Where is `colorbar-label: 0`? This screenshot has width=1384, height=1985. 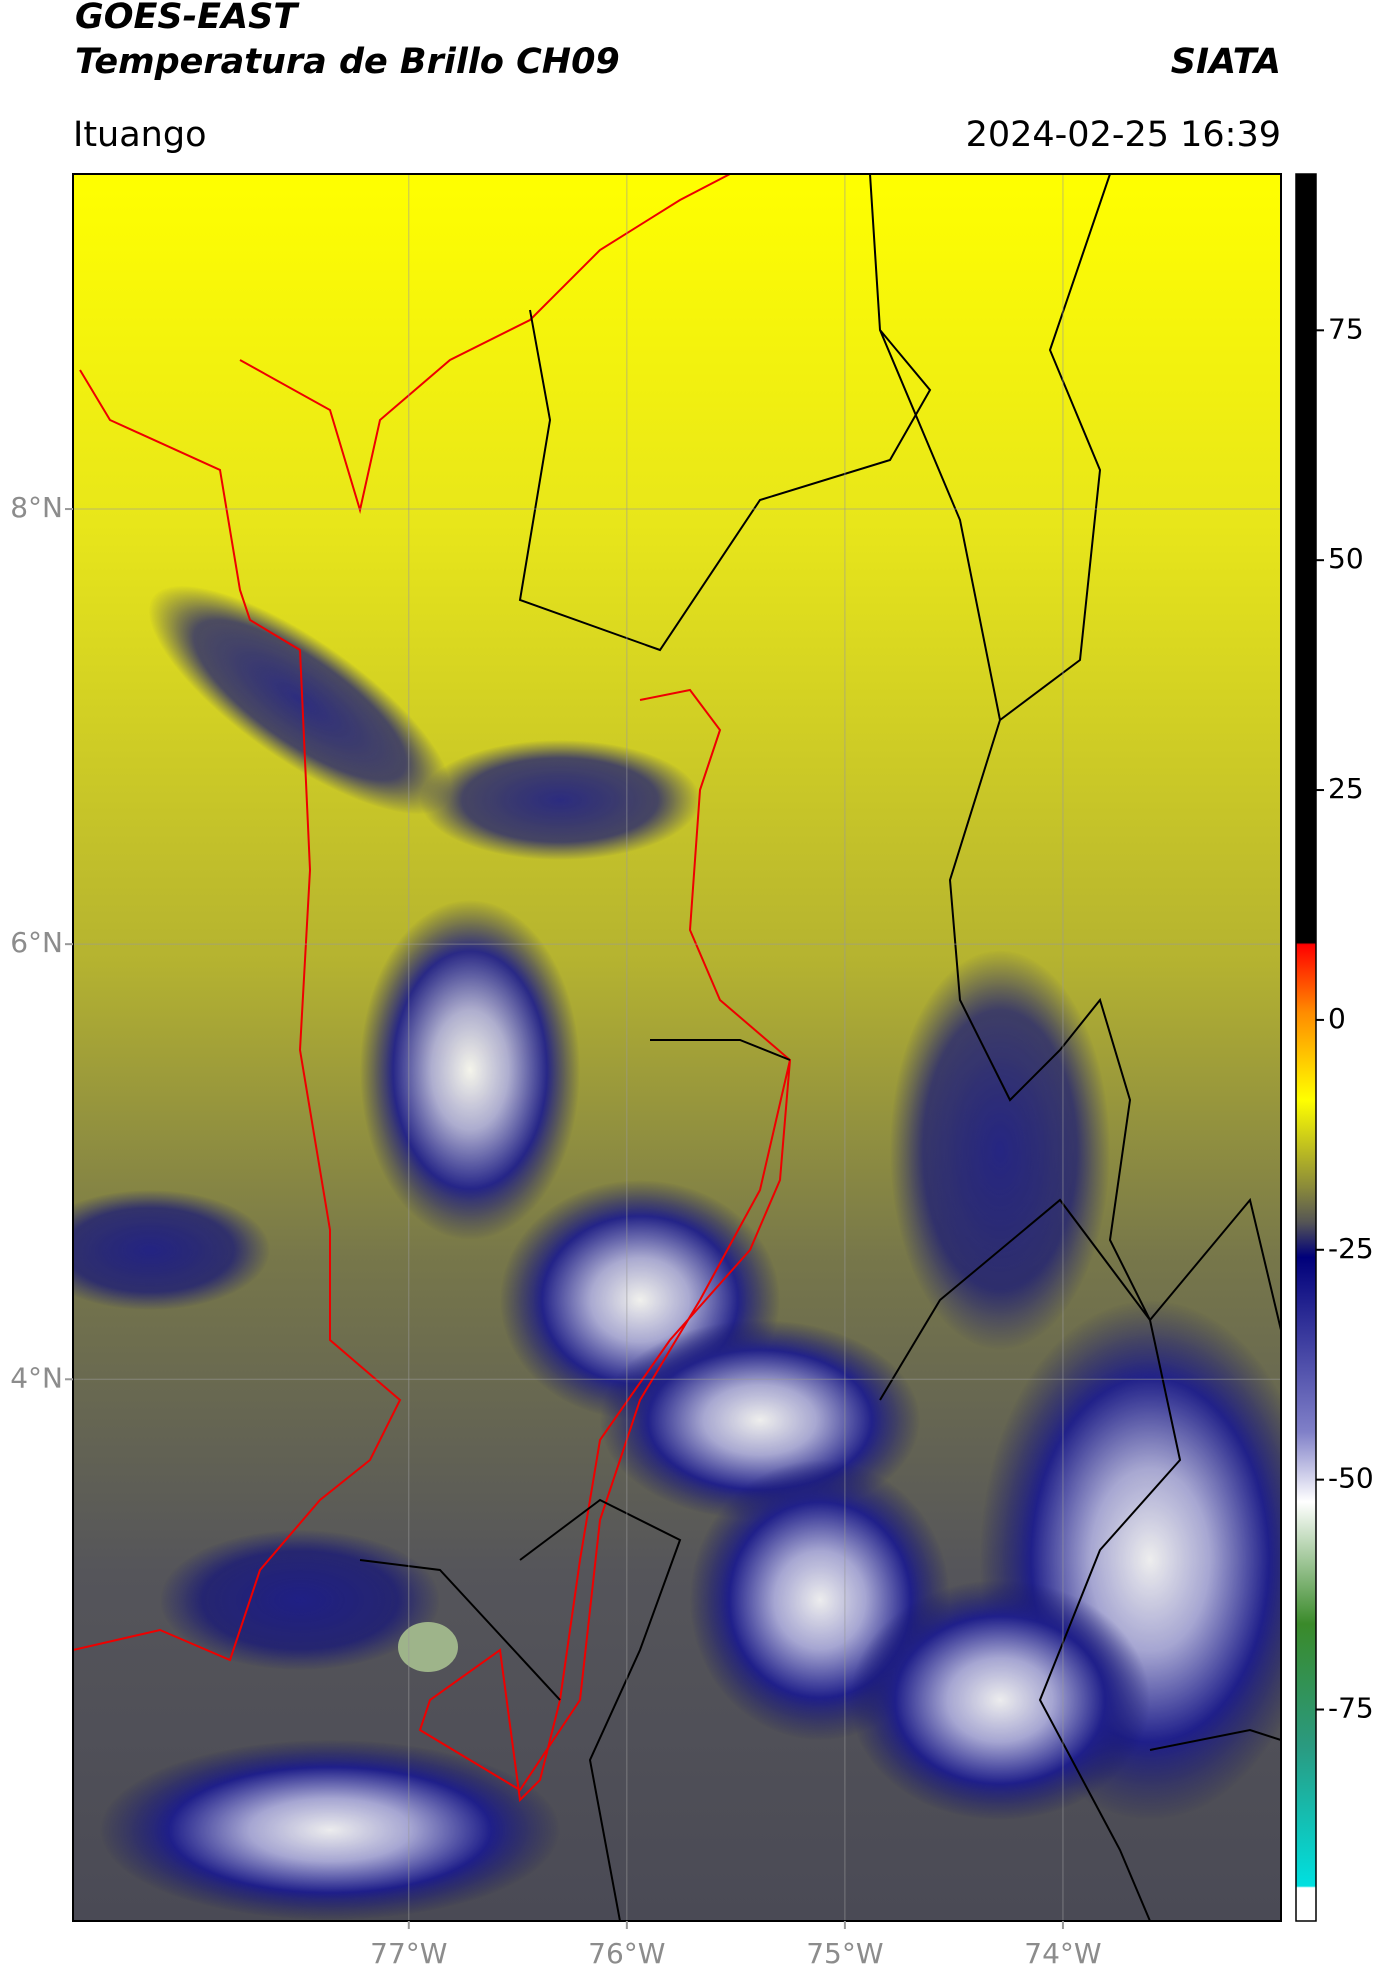
colorbar-label: 0 is located at coordinates (1337, 1018).